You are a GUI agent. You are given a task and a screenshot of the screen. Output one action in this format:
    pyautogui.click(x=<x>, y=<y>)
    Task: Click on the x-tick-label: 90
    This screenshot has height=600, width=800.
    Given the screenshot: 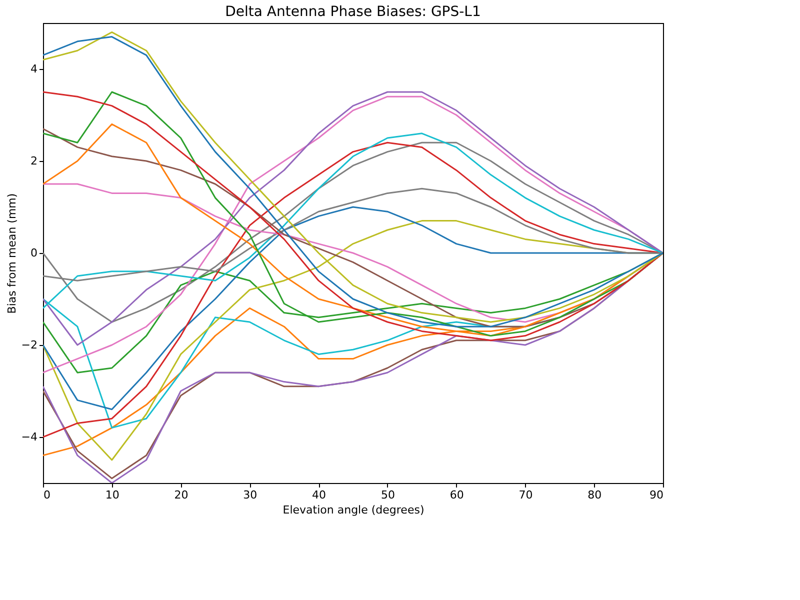 What is the action you would take?
    pyautogui.click(x=657, y=495)
    